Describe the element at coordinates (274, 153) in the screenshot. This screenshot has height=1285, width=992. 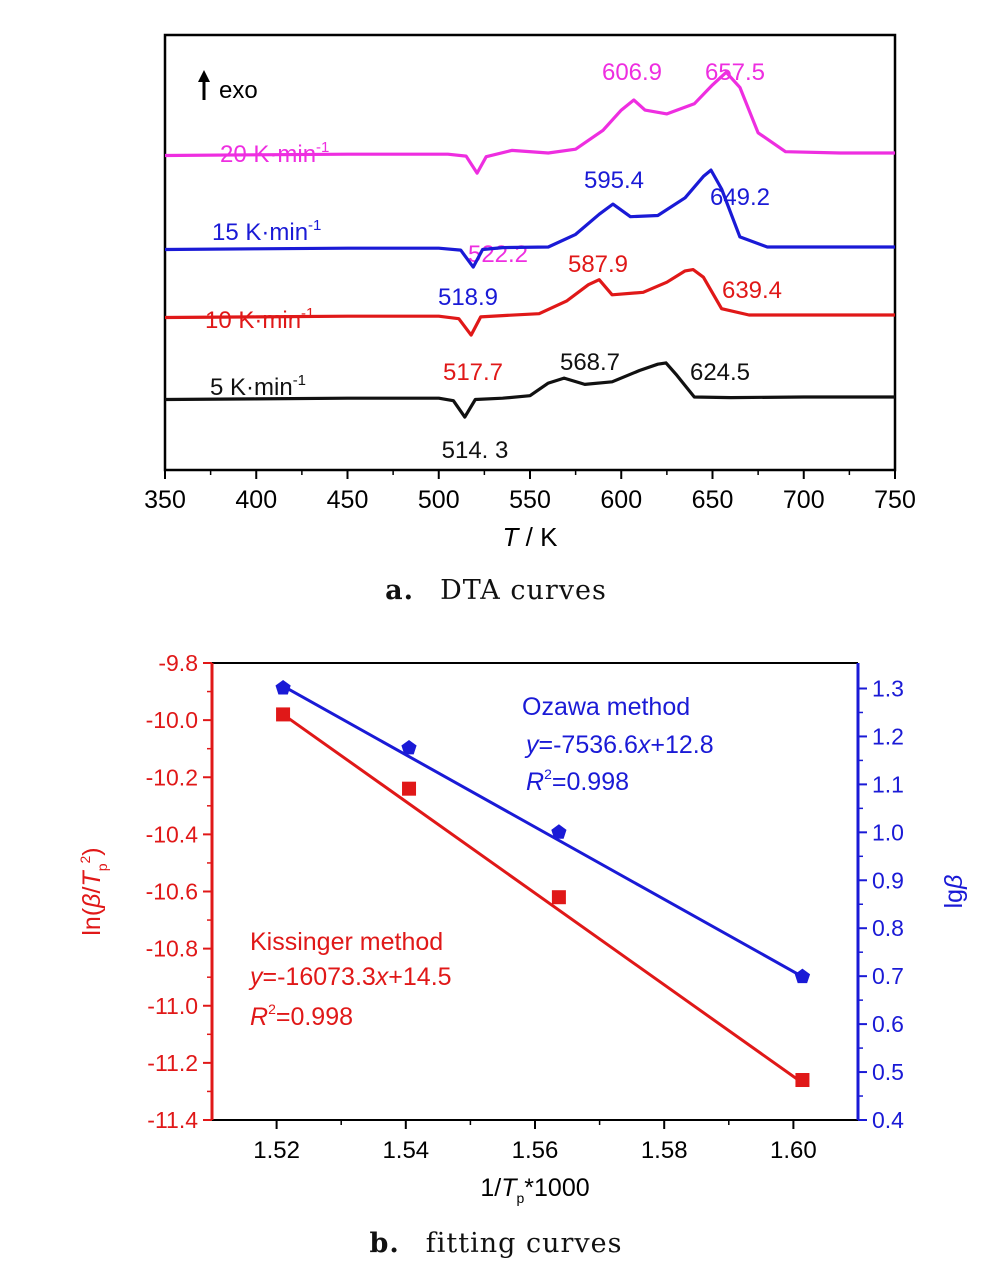
I see `series-label-0: 20 K·min-1` at that location.